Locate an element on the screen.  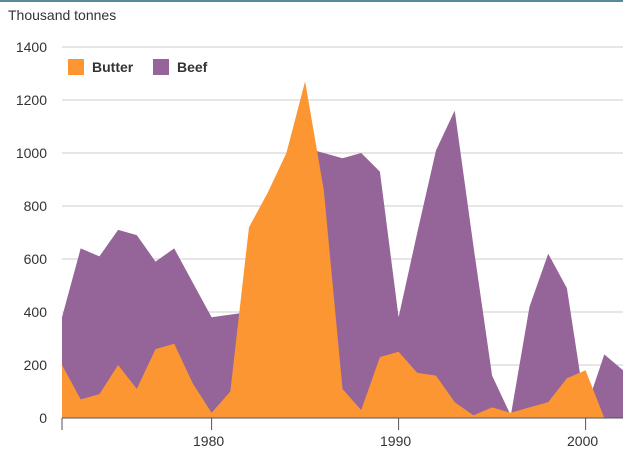
x-tick-label: 1990 is located at coordinates (395, 441).